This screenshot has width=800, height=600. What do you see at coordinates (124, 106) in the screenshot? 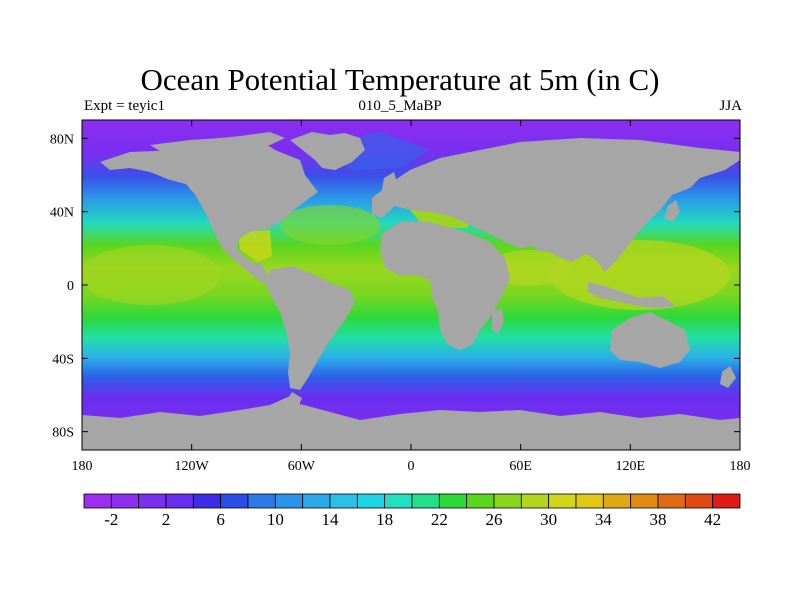
I see `experiment-label: Expt = teyic1` at bounding box center [124, 106].